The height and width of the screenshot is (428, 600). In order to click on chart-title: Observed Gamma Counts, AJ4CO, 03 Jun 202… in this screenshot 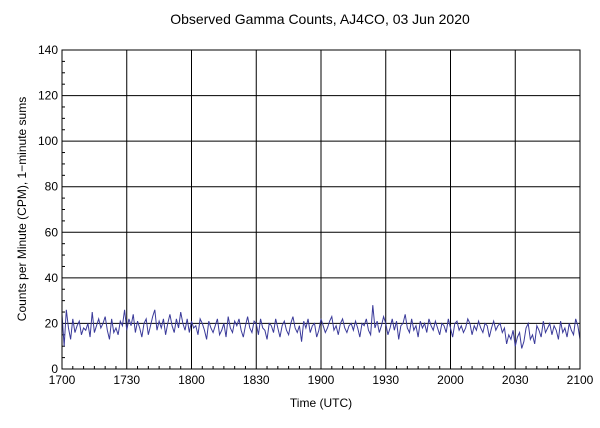, I will do `click(320, 19)`.